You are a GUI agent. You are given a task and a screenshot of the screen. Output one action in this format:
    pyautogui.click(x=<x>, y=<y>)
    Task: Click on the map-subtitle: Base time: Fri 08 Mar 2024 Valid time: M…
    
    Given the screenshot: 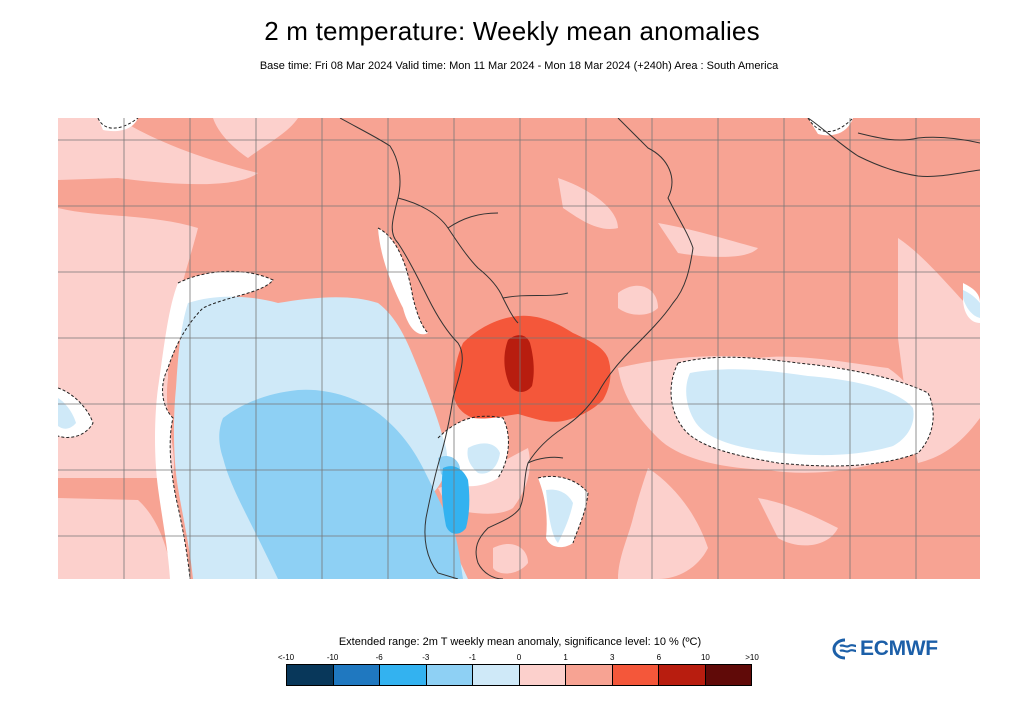 What is the action you would take?
    pyautogui.click(x=519, y=66)
    